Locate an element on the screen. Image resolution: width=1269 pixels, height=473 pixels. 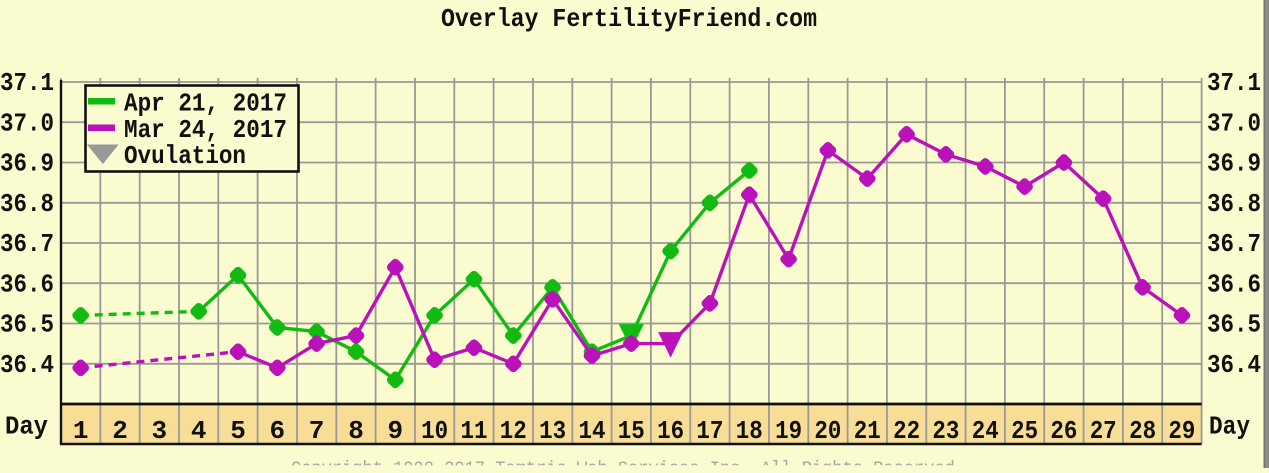
svg-text: 21 is located at coordinates (867, 431).